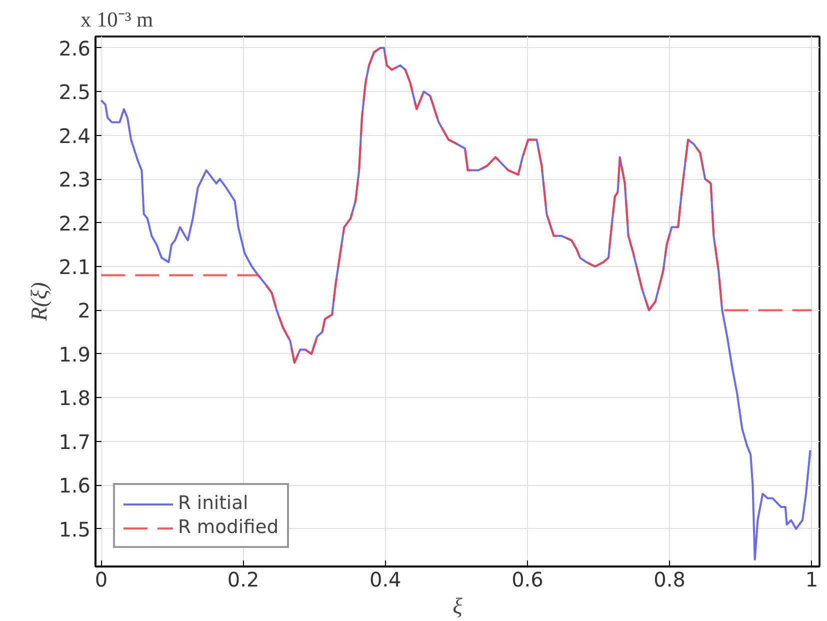 The height and width of the screenshot is (621, 827). What do you see at coordinates (670, 580) in the screenshot?
I see `x-tick-label: 0.8` at bounding box center [670, 580].